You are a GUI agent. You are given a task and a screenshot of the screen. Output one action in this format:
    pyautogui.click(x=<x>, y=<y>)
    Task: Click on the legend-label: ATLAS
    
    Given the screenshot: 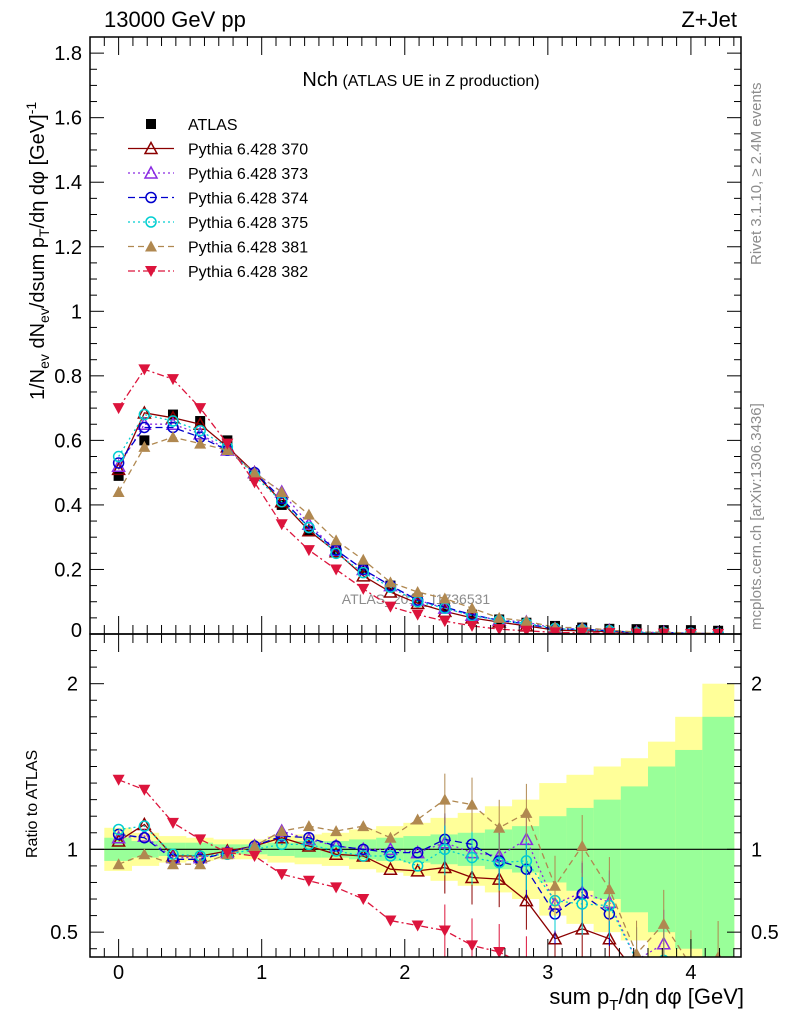 What is the action you would take?
    pyautogui.click(x=213, y=125)
    